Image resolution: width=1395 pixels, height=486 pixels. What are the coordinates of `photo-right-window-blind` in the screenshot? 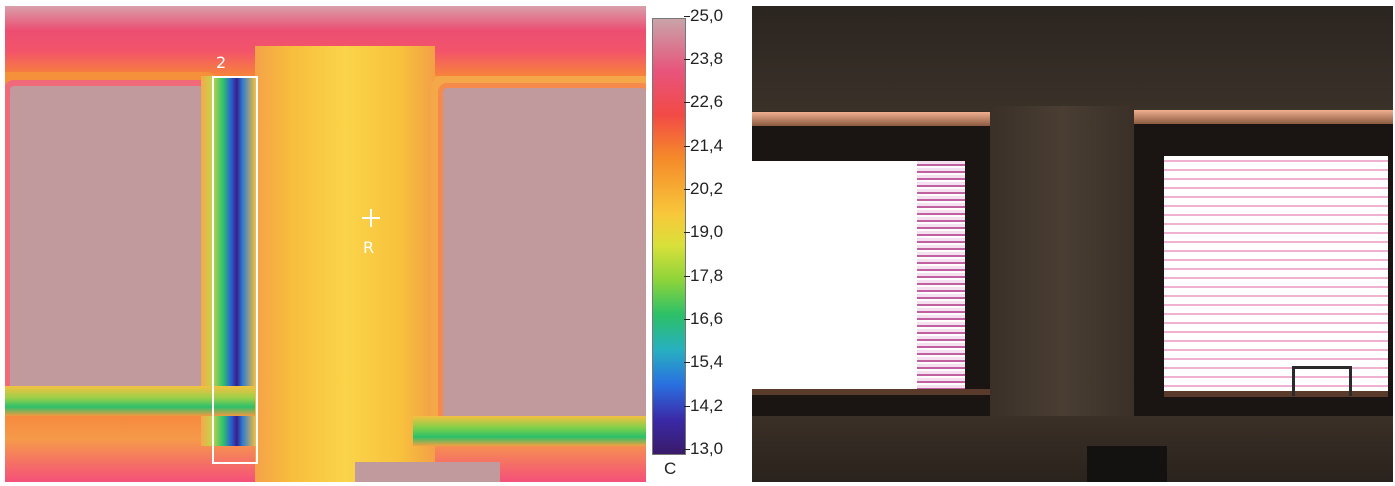 It's located at (1276, 273).